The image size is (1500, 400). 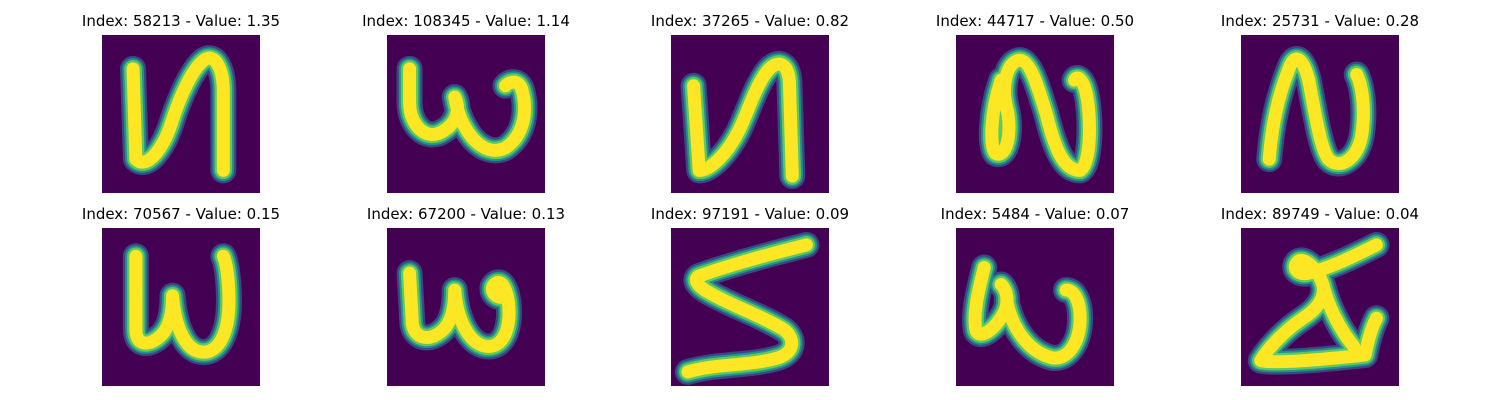 What do you see at coordinates (181, 214) in the screenshot?
I see `panel-title: Index: 70567 - Value: 0.15` at bounding box center [181, 214].